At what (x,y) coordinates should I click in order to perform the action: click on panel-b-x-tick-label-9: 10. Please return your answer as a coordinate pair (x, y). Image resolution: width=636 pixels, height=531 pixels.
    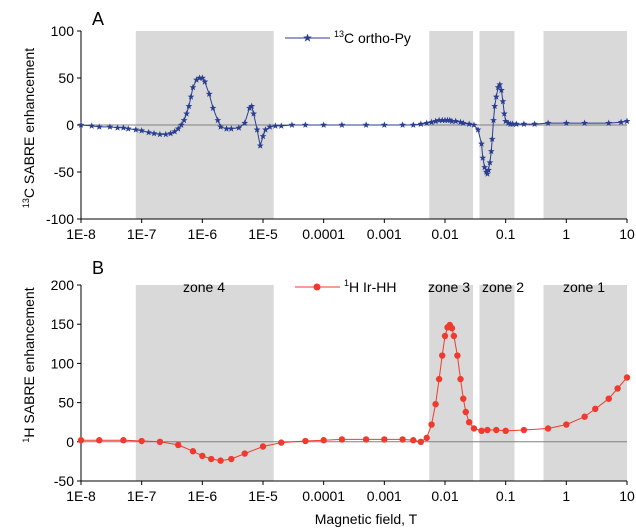
    Looking at the image, I should click on (627, 496).